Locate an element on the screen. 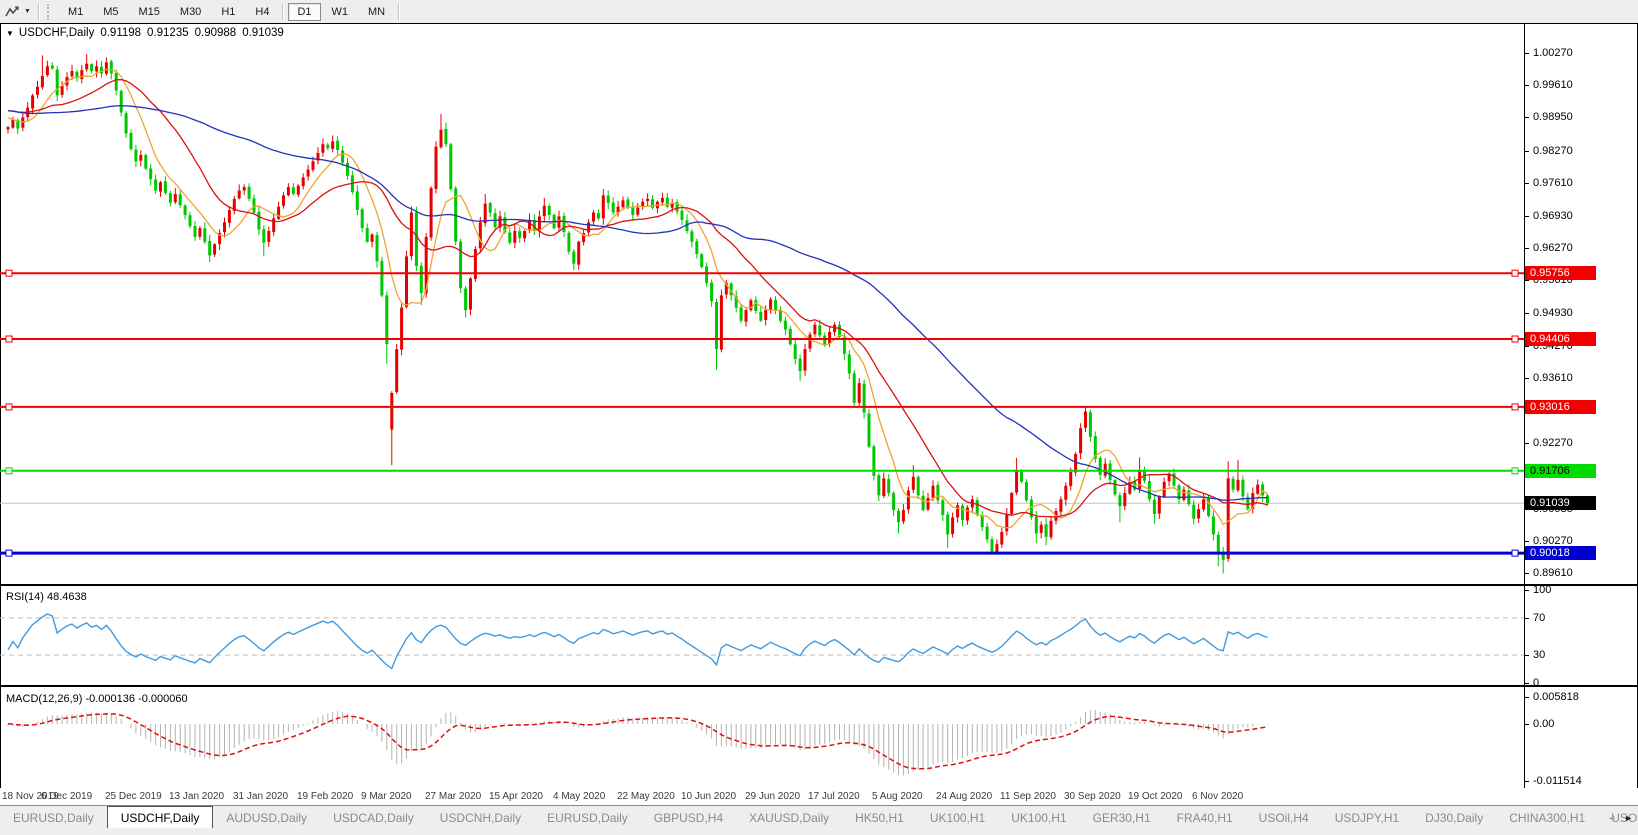 Image resolution: width=1638 pixels, height=835 pixels. indicator-zigzag-icon is located at coordinates (13, 12).